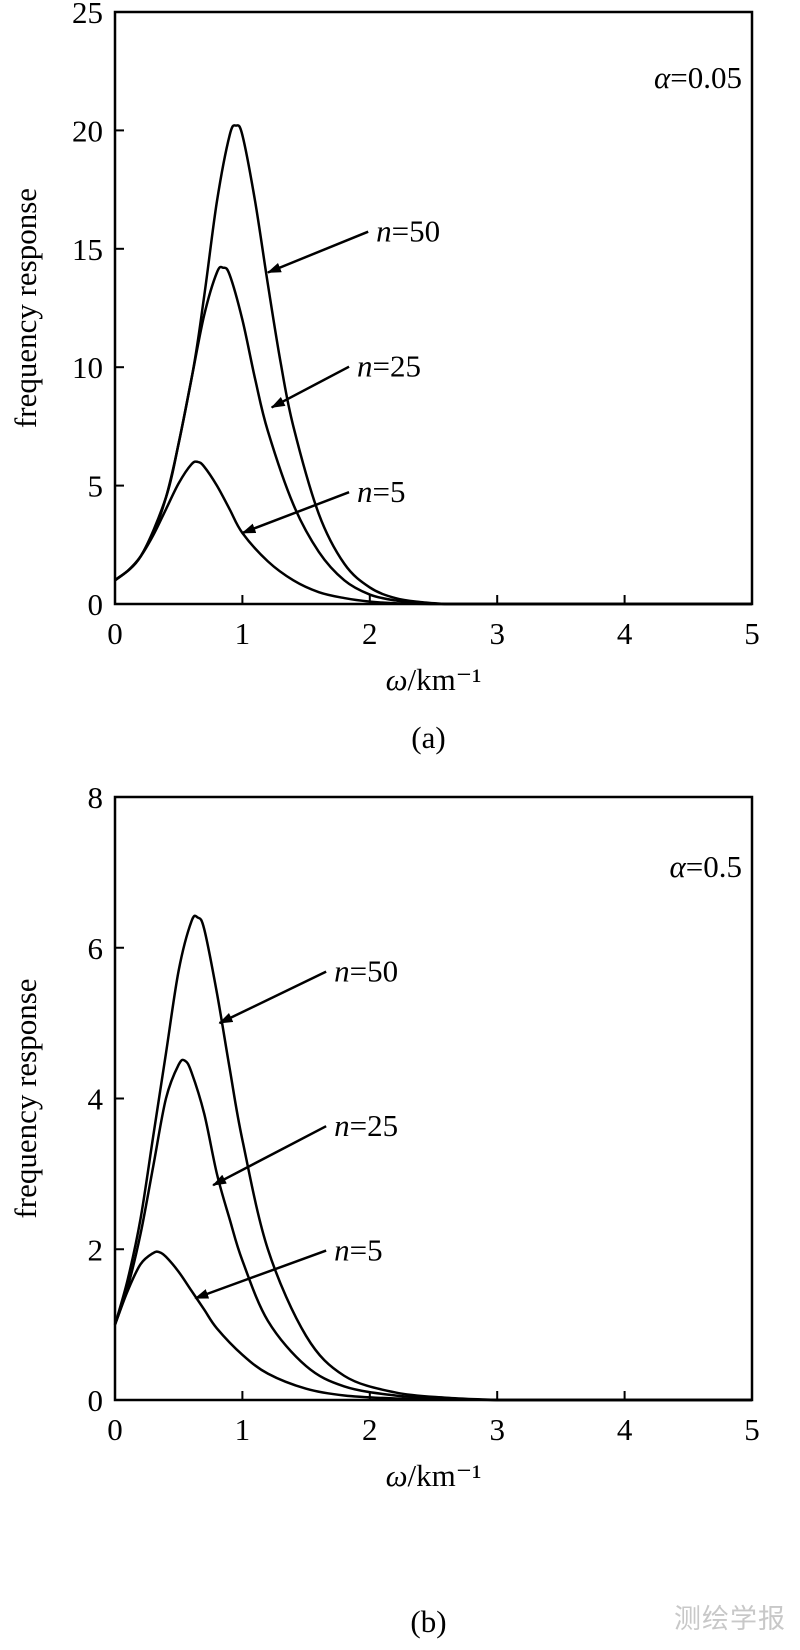 This screenshot has height=1650, width=800. What do you see at coordinates (705, 866) in the screenshot?
I see `alpha-annotation: α=0.5` at bounding box center [705, 866].